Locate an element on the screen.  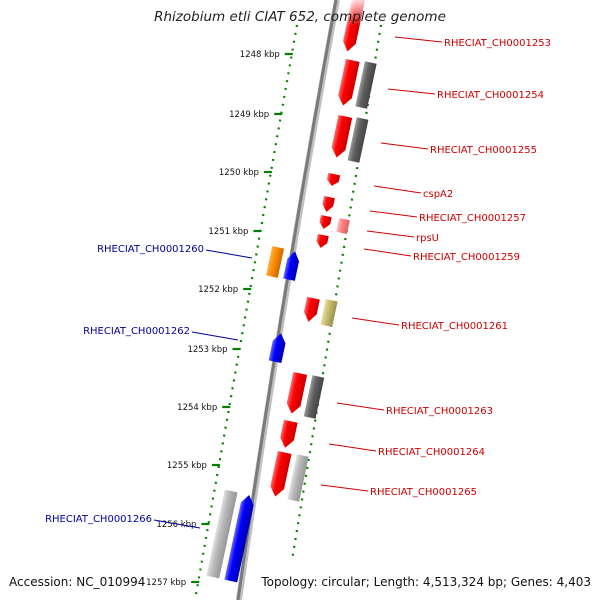
feature-block-rheciat-ch0001261 is located at coordinates (329, 313).